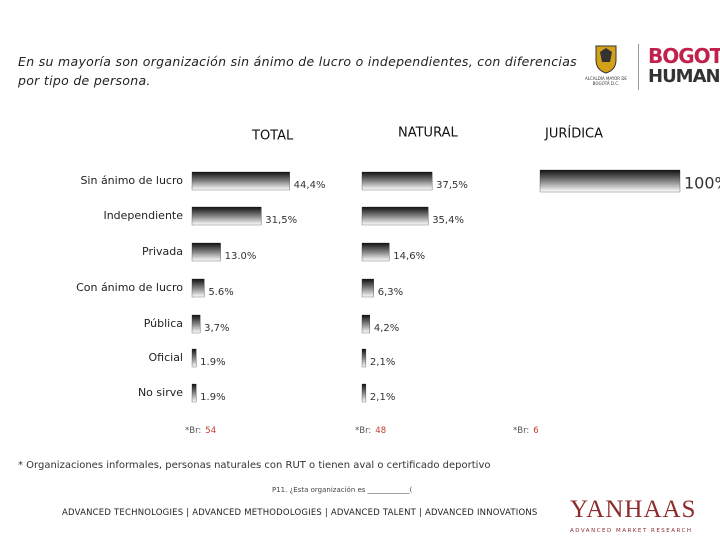  I want to click on value-label: 31,5%, so click(281, 220).